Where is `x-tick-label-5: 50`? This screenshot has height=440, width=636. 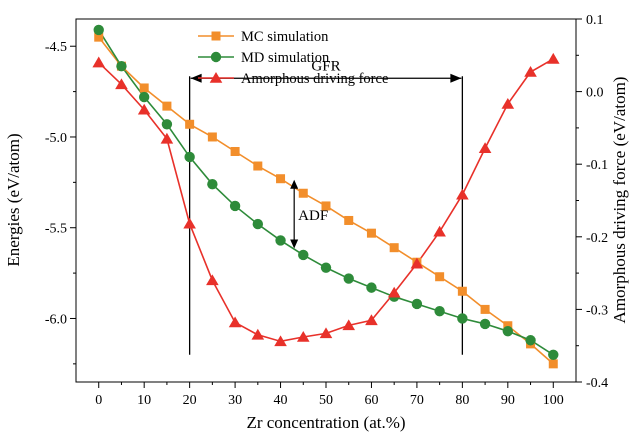
x-tick-label-5: 50 is located at coordinates (326, 400).